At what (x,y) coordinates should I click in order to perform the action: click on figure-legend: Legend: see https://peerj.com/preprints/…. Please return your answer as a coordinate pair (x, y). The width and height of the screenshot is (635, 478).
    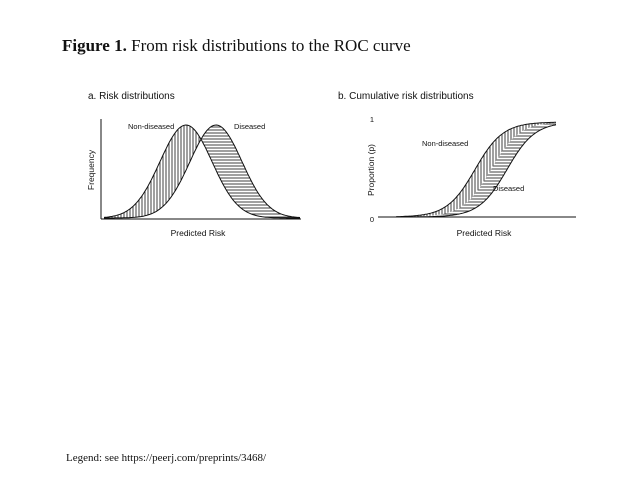
    Looking at the image, I should click on (166, 458).